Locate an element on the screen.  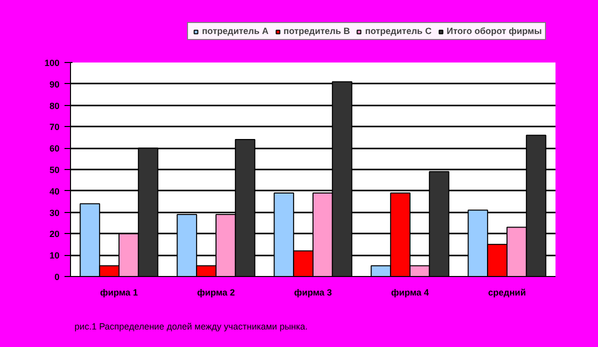
y-tick-label: 100 is located at coordinates (52, 63).